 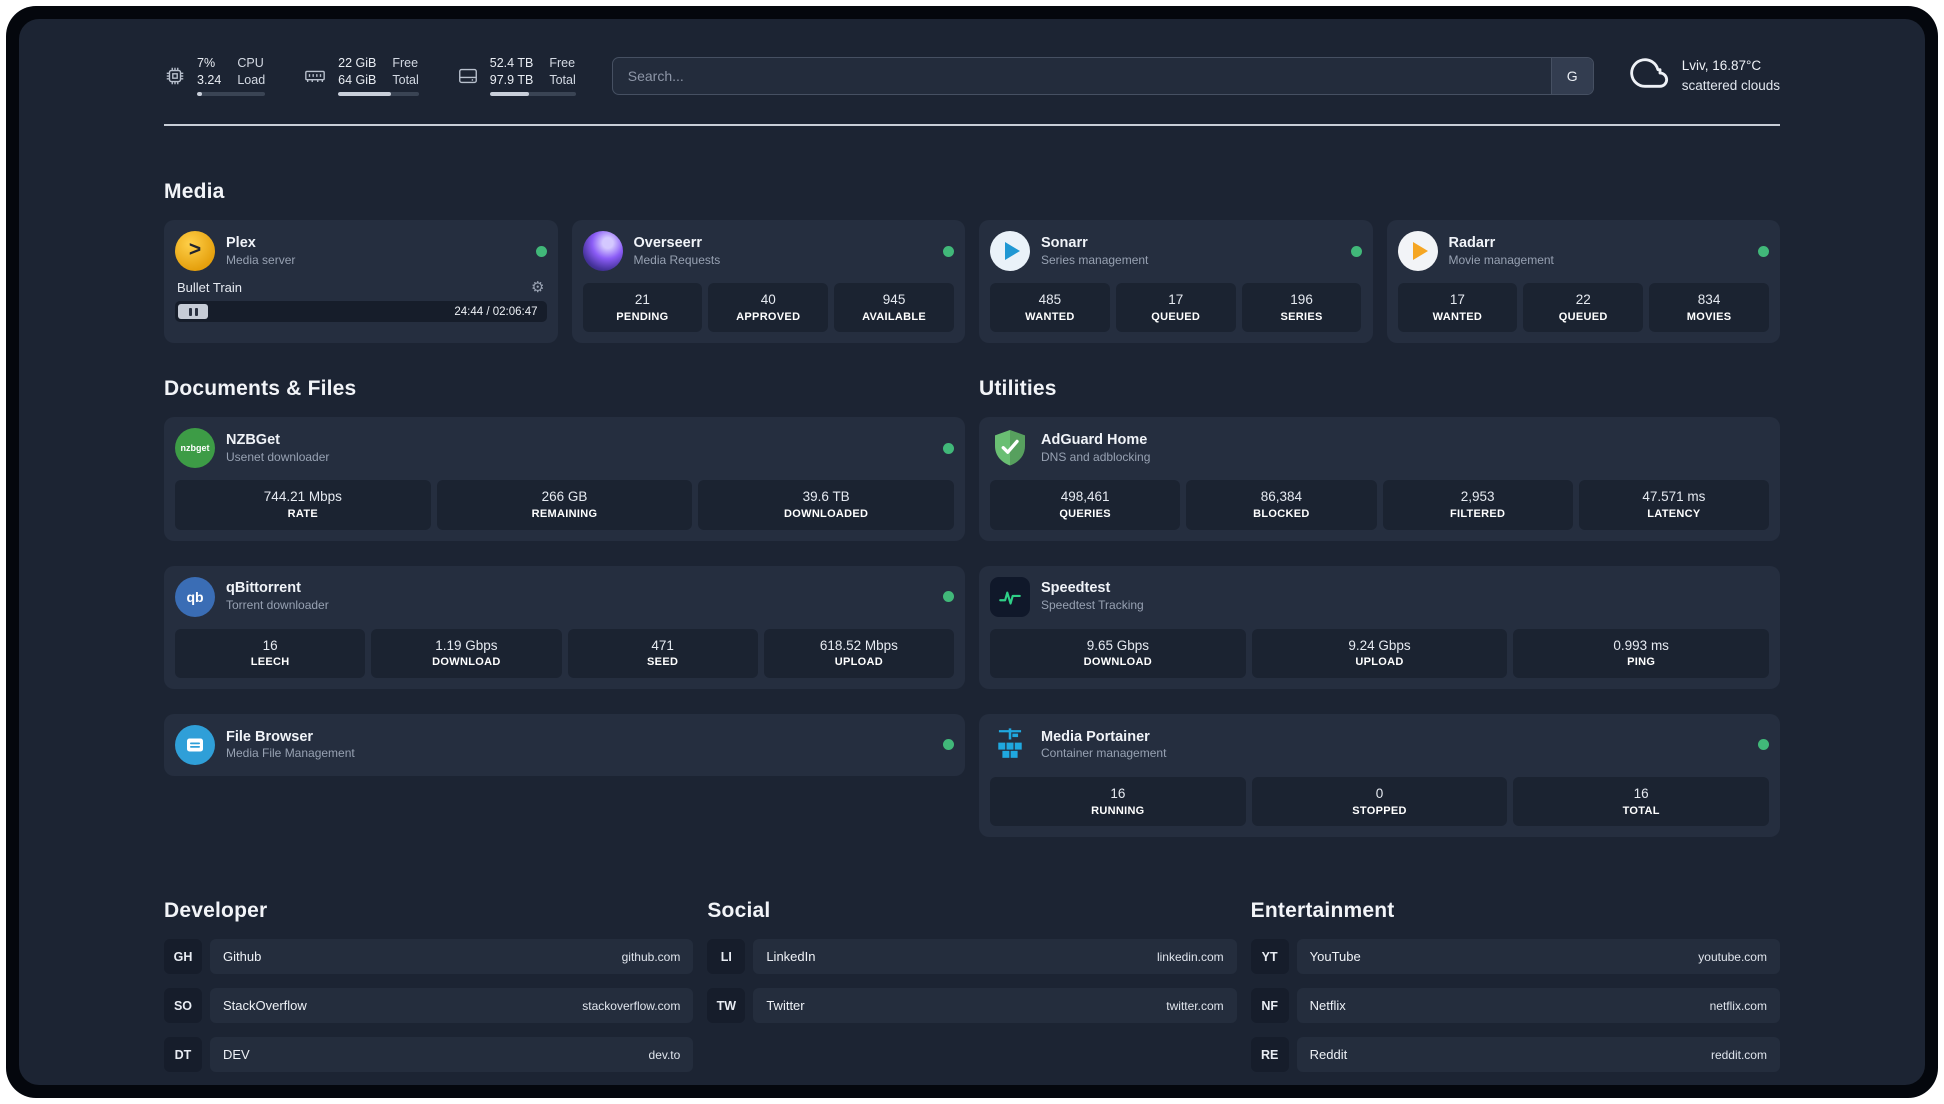 I want to click on service-link-adguard: AdGuard Home DNS and adblocking, so click(x=1379, y=448).